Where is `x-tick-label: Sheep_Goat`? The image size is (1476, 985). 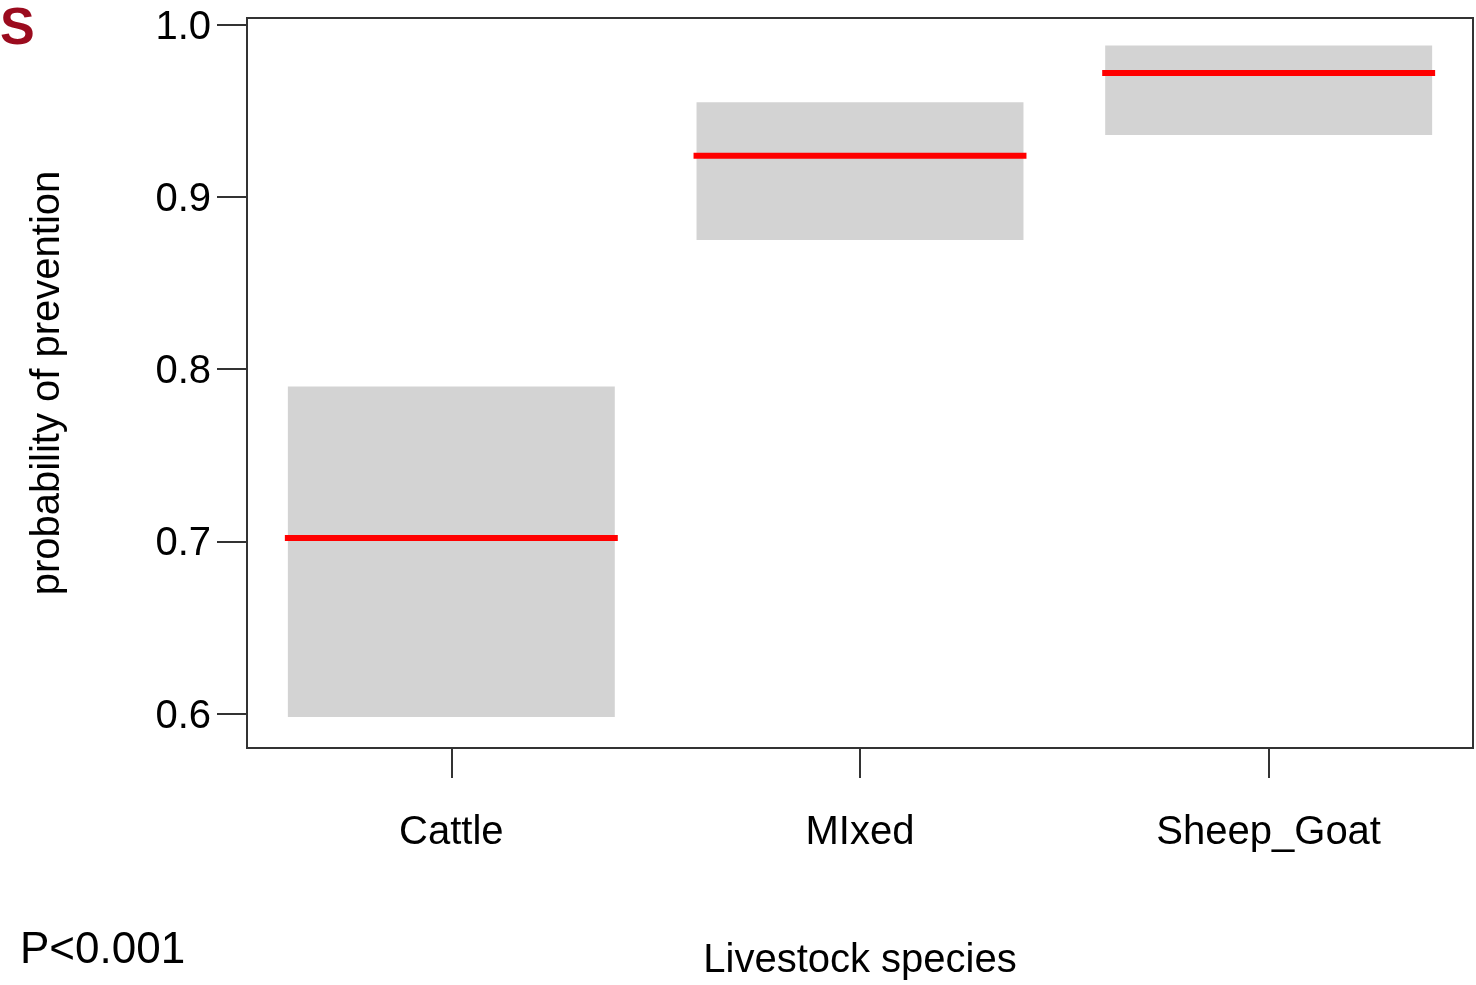
x-tick-label: Sheep_Goat is located at coordinates (1268, 830).